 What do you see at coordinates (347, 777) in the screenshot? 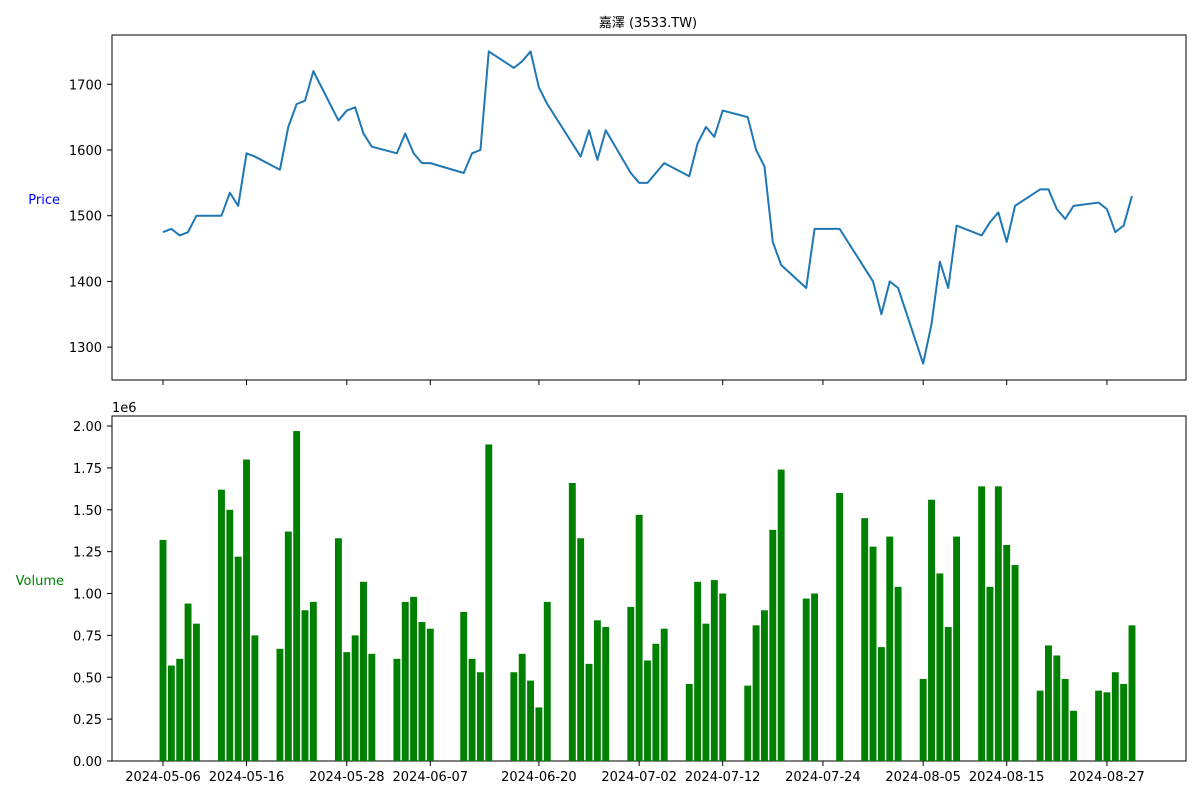
I see `x-tick-label: 2024-05-28` at bounding box center [347, 777].